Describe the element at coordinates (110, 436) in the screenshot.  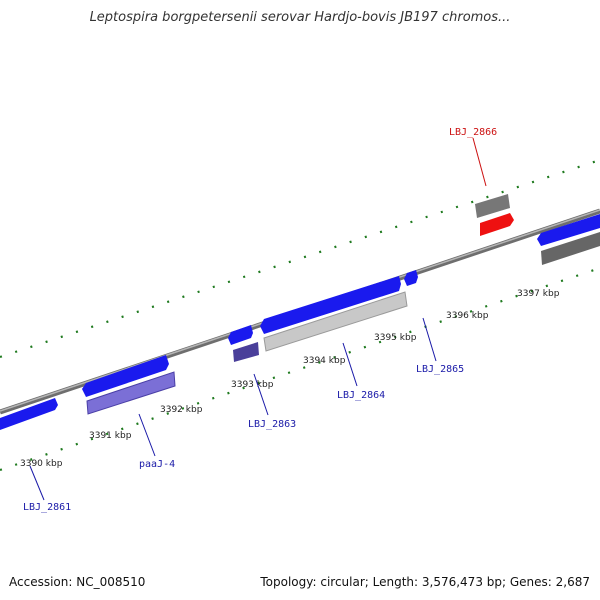
I see `scale-label: 3391 kbp` at that location.